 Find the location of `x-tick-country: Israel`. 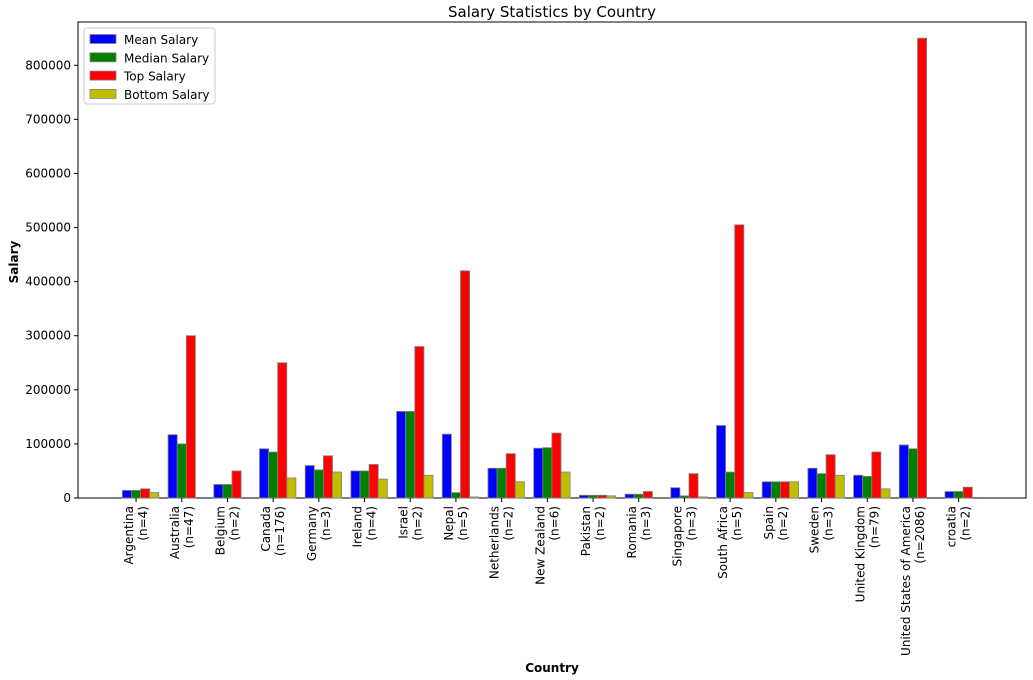

x-tick-country: Israel is located at coordinates (403, 522).